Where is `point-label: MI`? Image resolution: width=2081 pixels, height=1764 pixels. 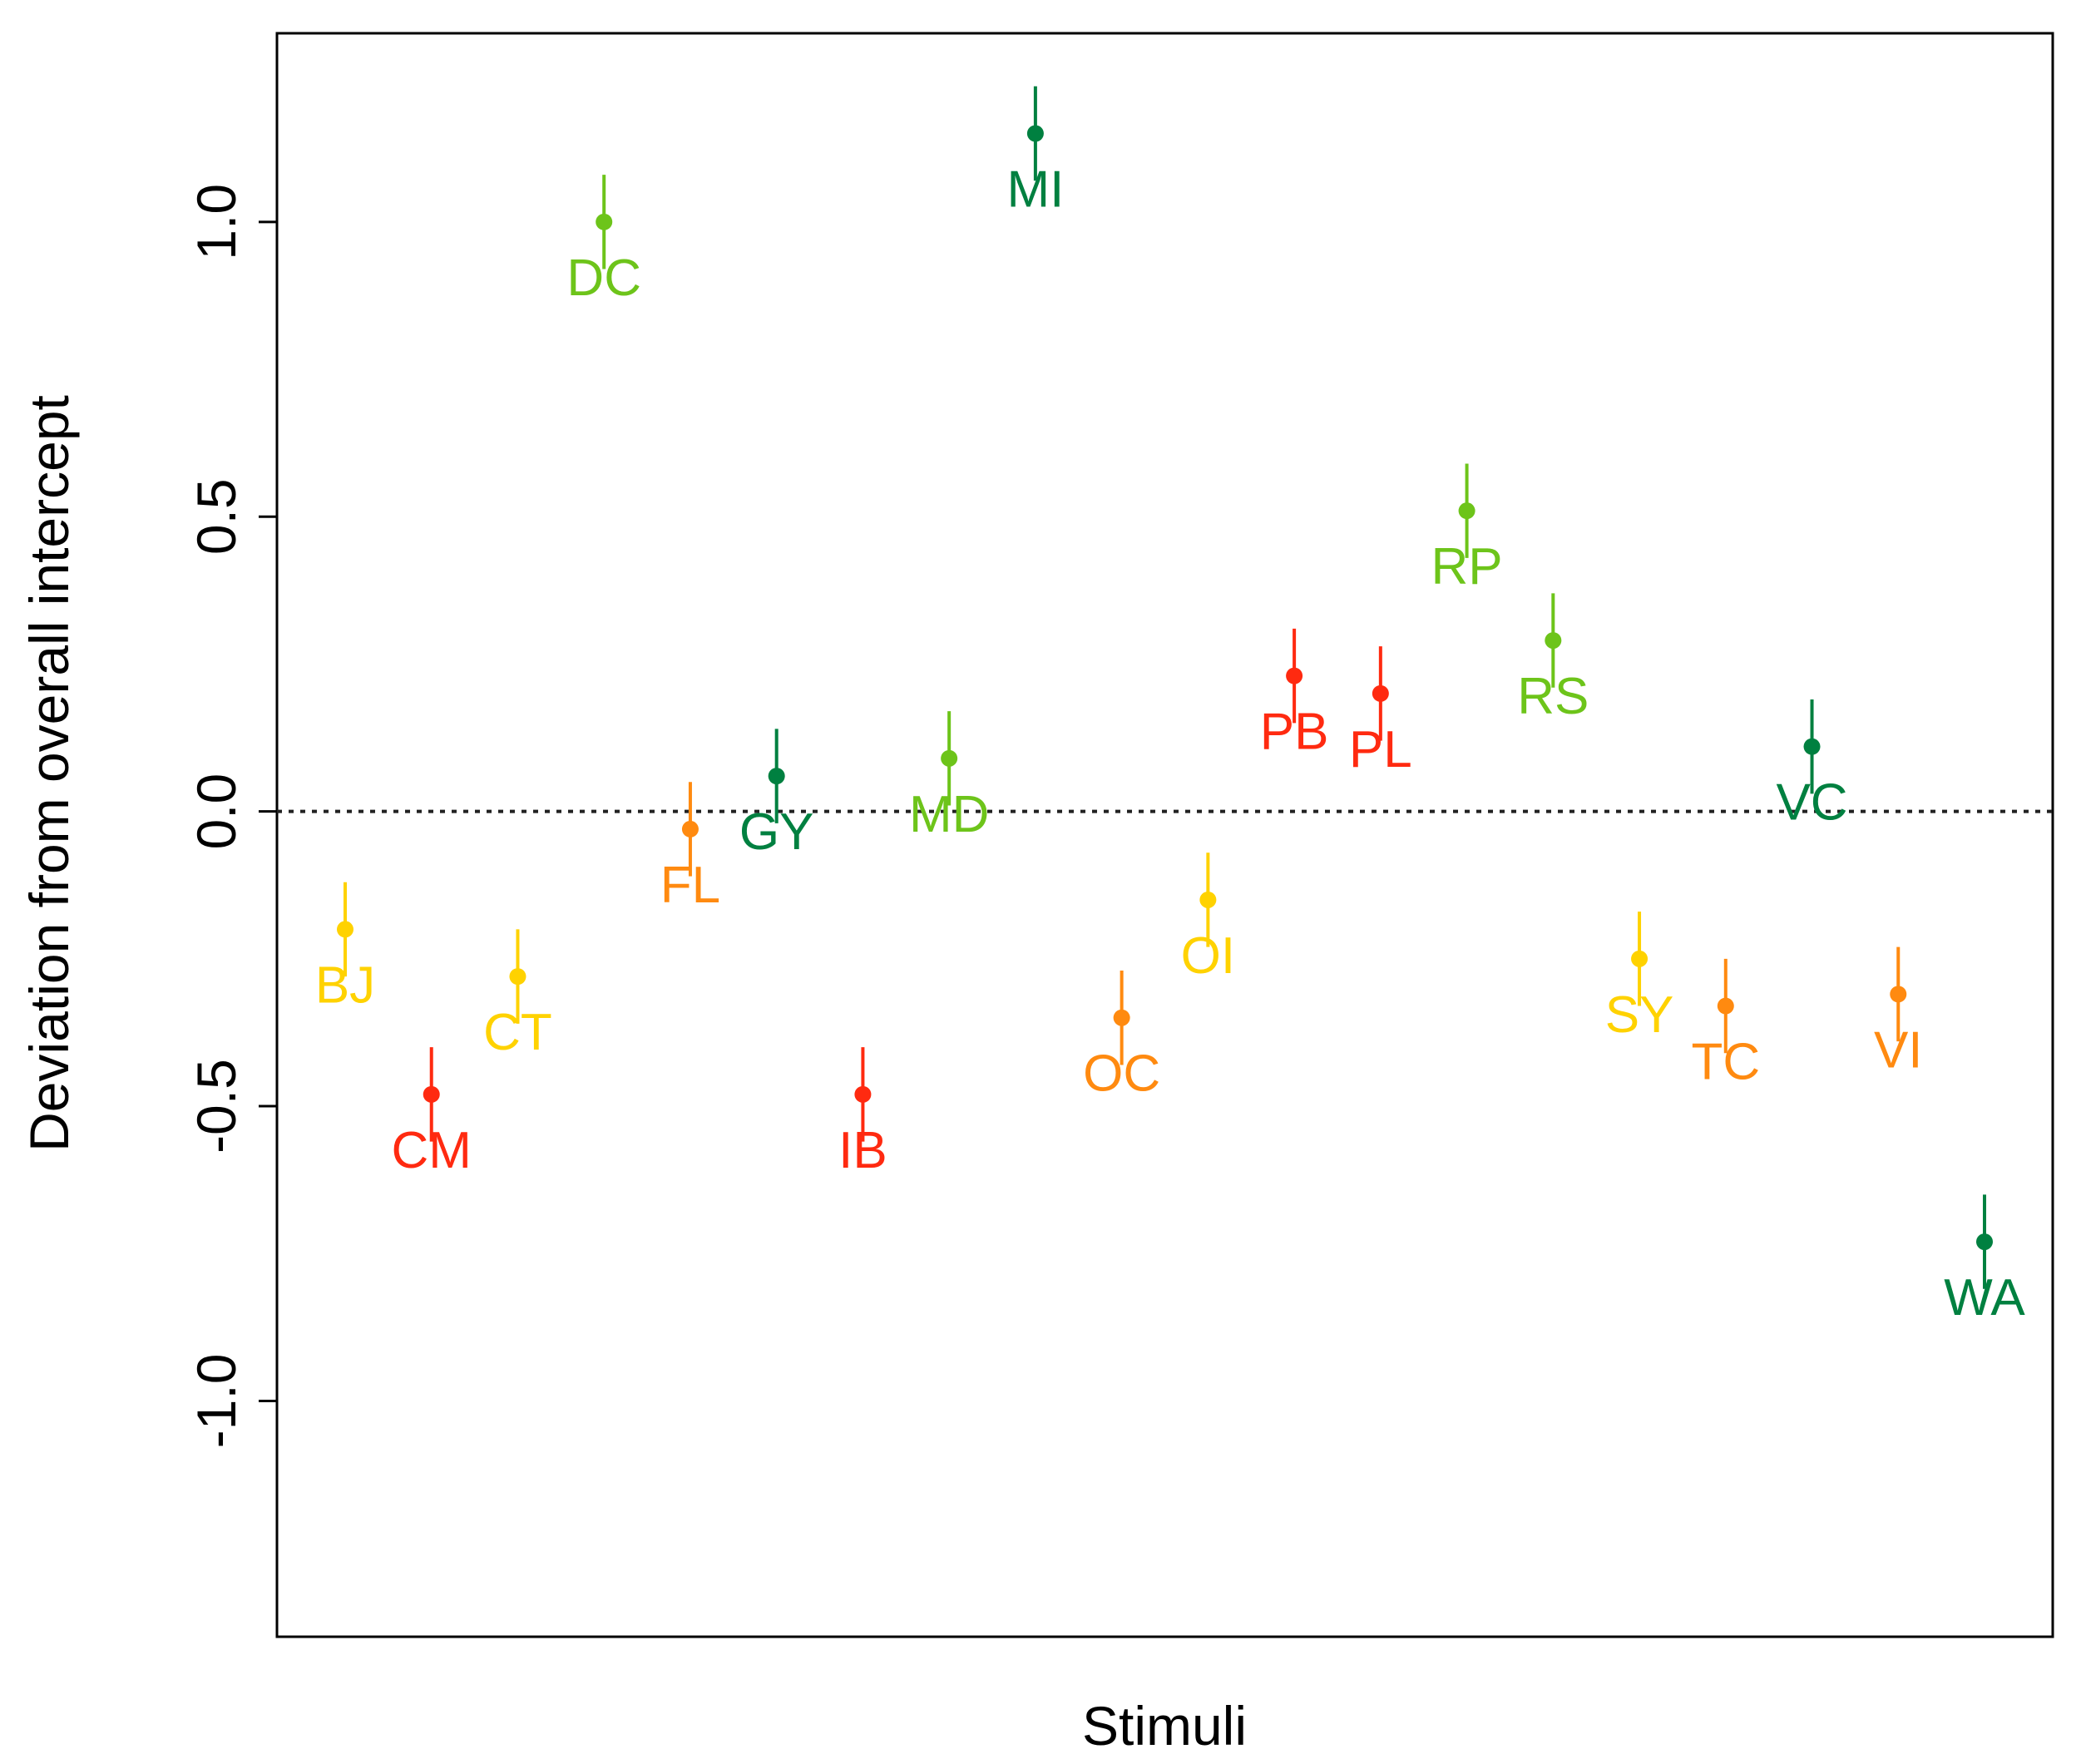
point-label: MI is located at coordinates (1035, 190).